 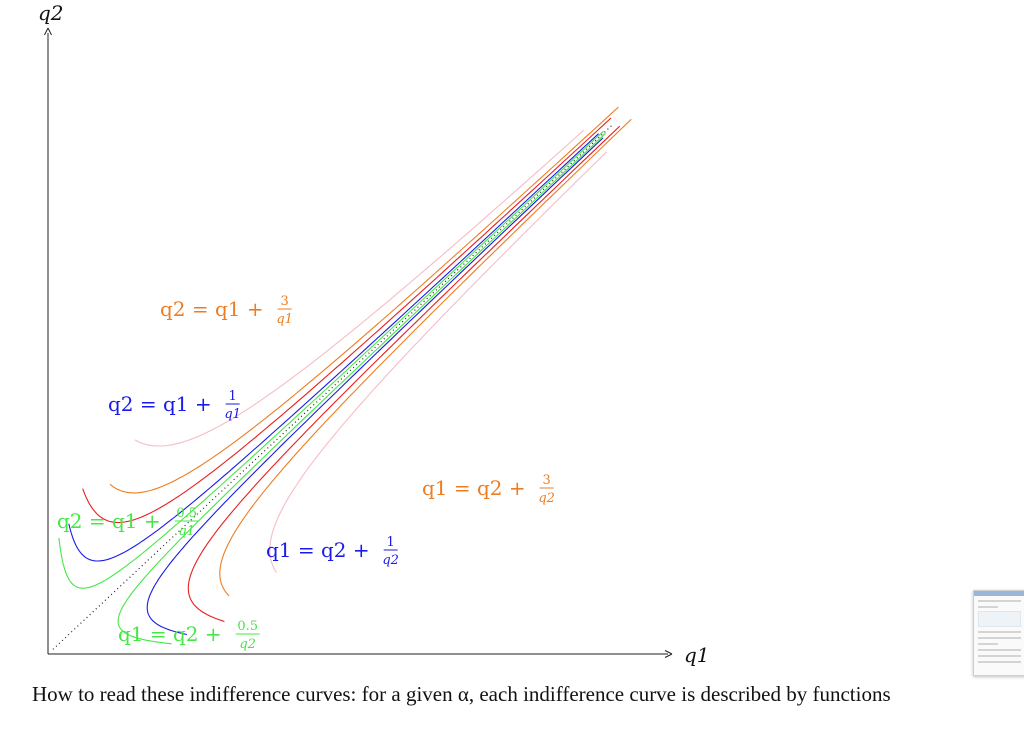 I want to click on equation-label-4: q1 = q2 + 1 q2, so click(x=332, y=551).